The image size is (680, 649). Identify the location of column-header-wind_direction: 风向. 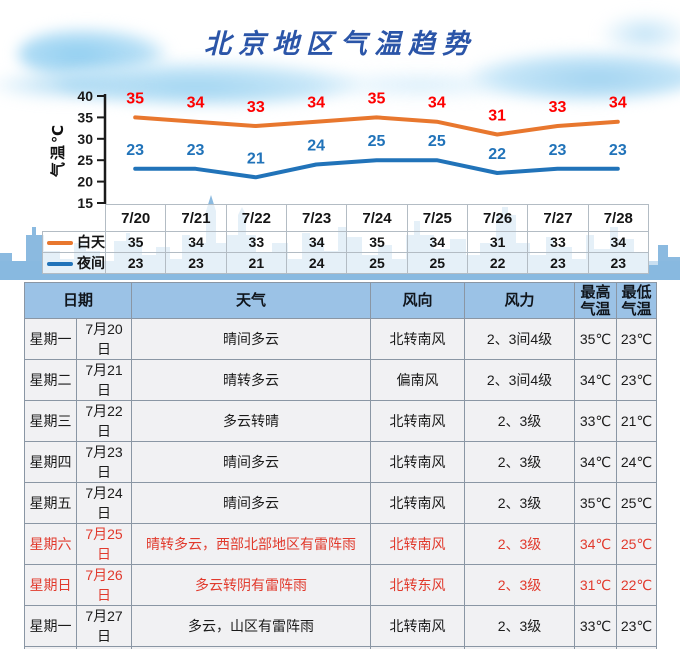
(418, 300).